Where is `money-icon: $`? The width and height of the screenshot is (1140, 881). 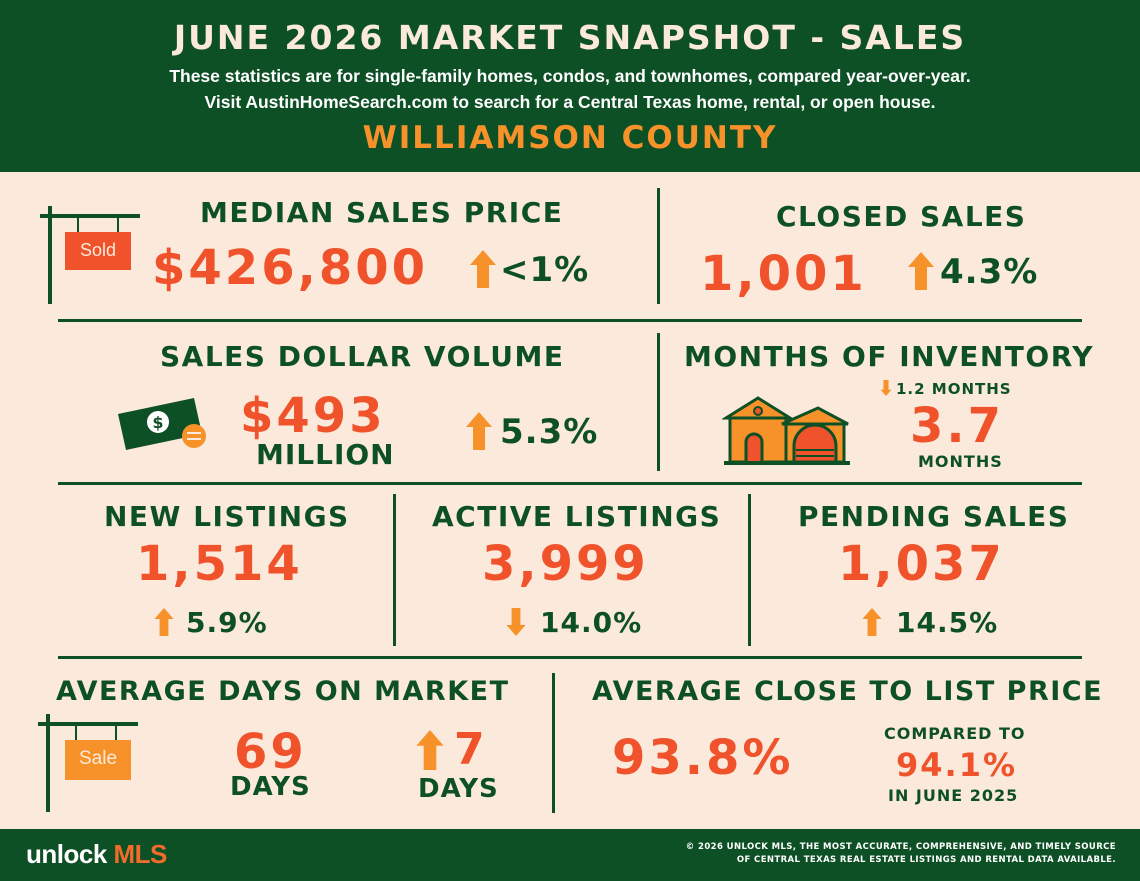 money-icon: $ is located at coordinates (163, 426).